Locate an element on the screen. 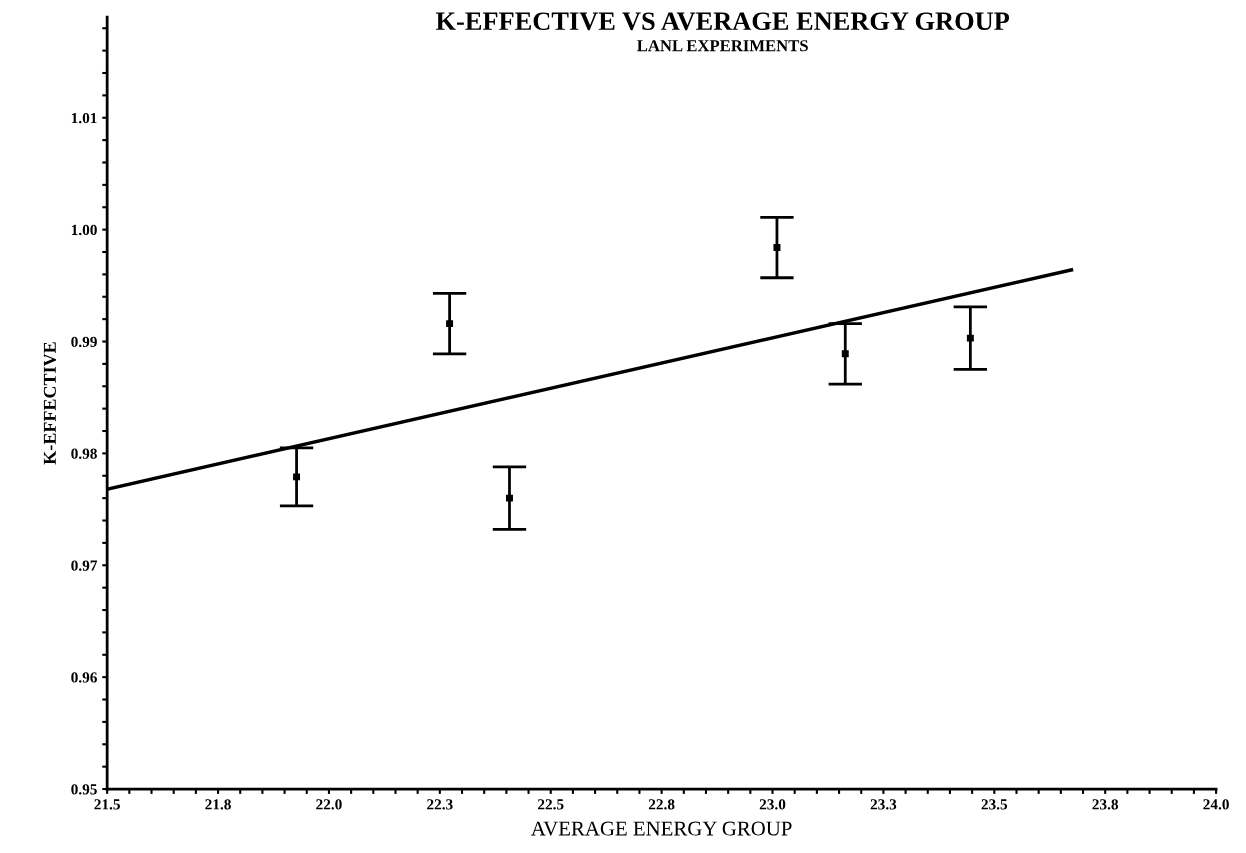  y-tick-label: 0.98 is located at coordinates (84, 453).